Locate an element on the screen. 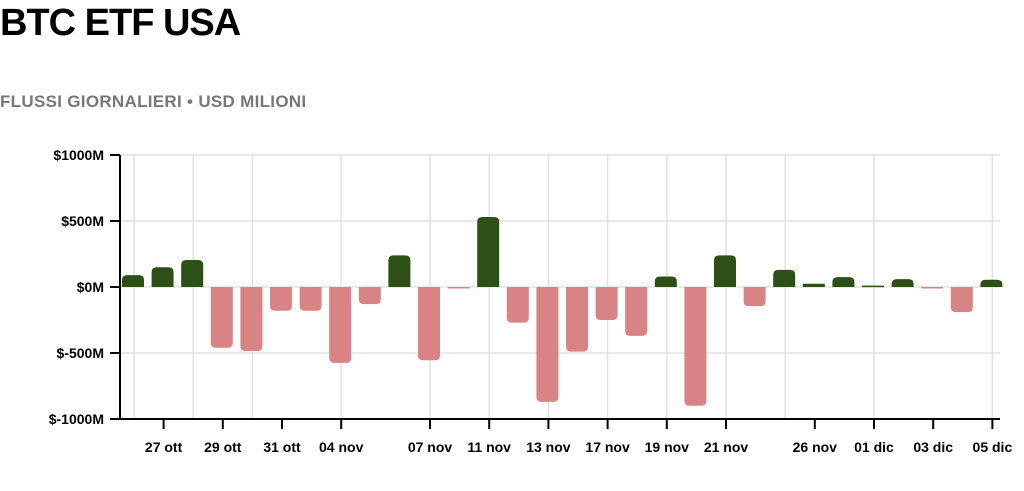 The image size is (1024, 491). x-tick-label: 13 nov is located at coordinates (548, 447).